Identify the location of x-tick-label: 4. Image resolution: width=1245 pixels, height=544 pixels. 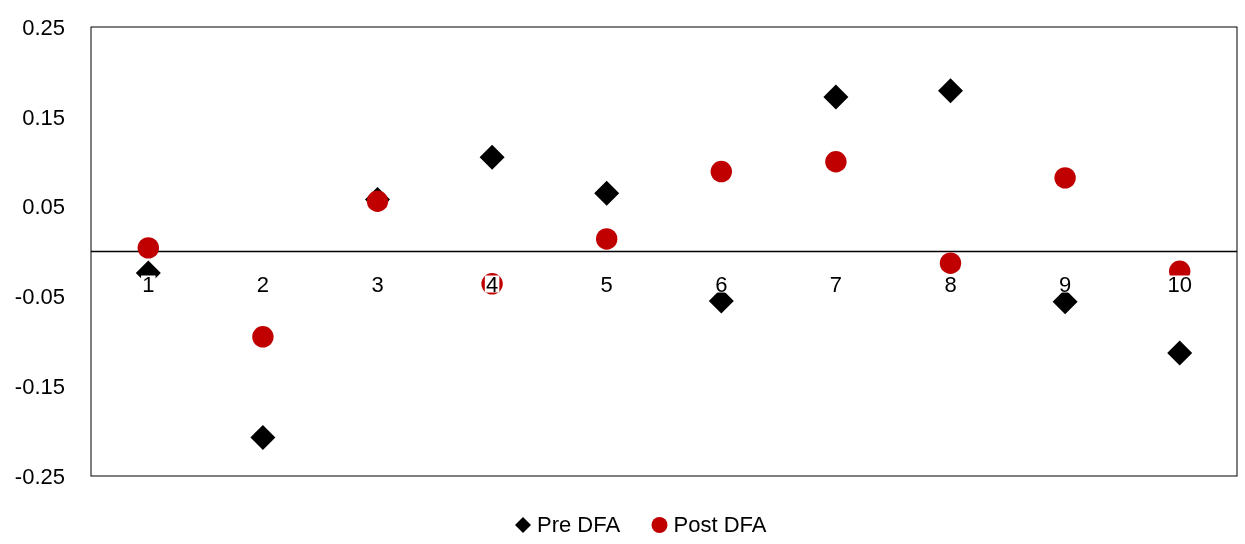
(492, 284).